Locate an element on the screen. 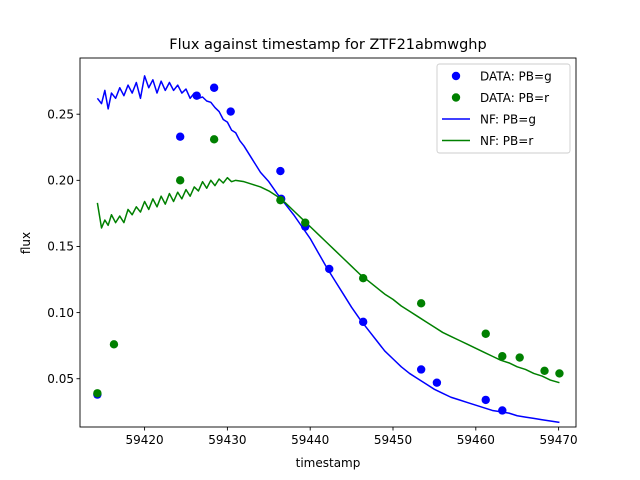 This screenshot has width=640, height=480. x-tick-label: 59460 is located at coordinates (476, 440).